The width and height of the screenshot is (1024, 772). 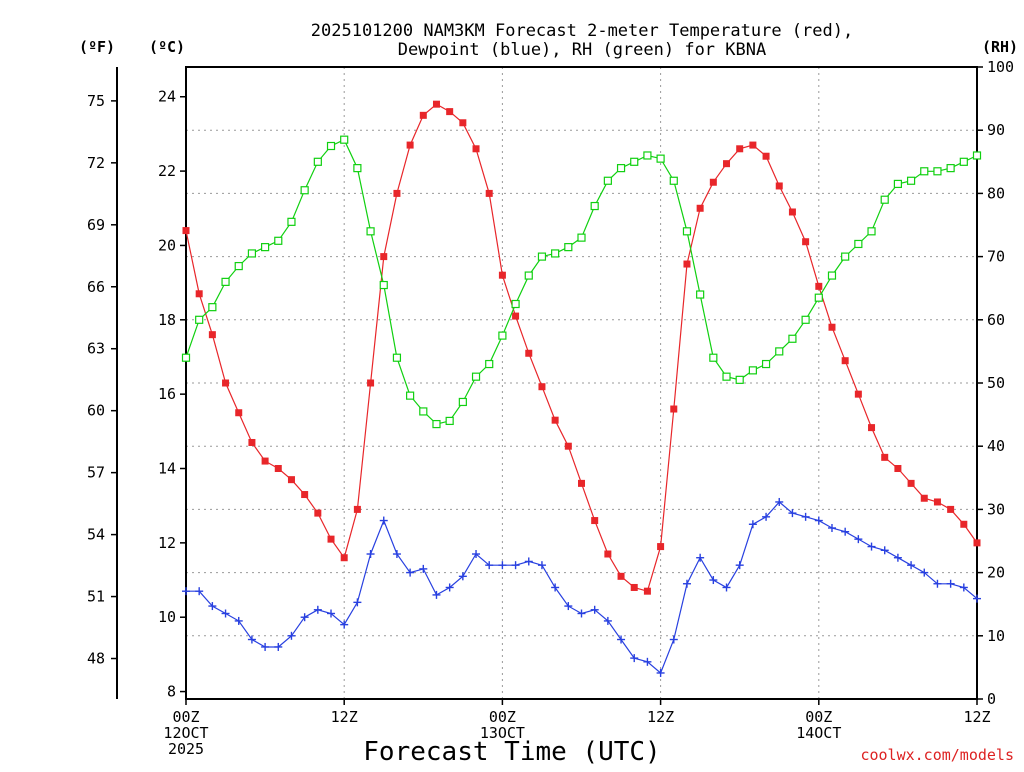 What do you see at coordinates (186, 749) in the screenshot?
I see `x-tick-label: 2025` at bounding box center [186, 749].